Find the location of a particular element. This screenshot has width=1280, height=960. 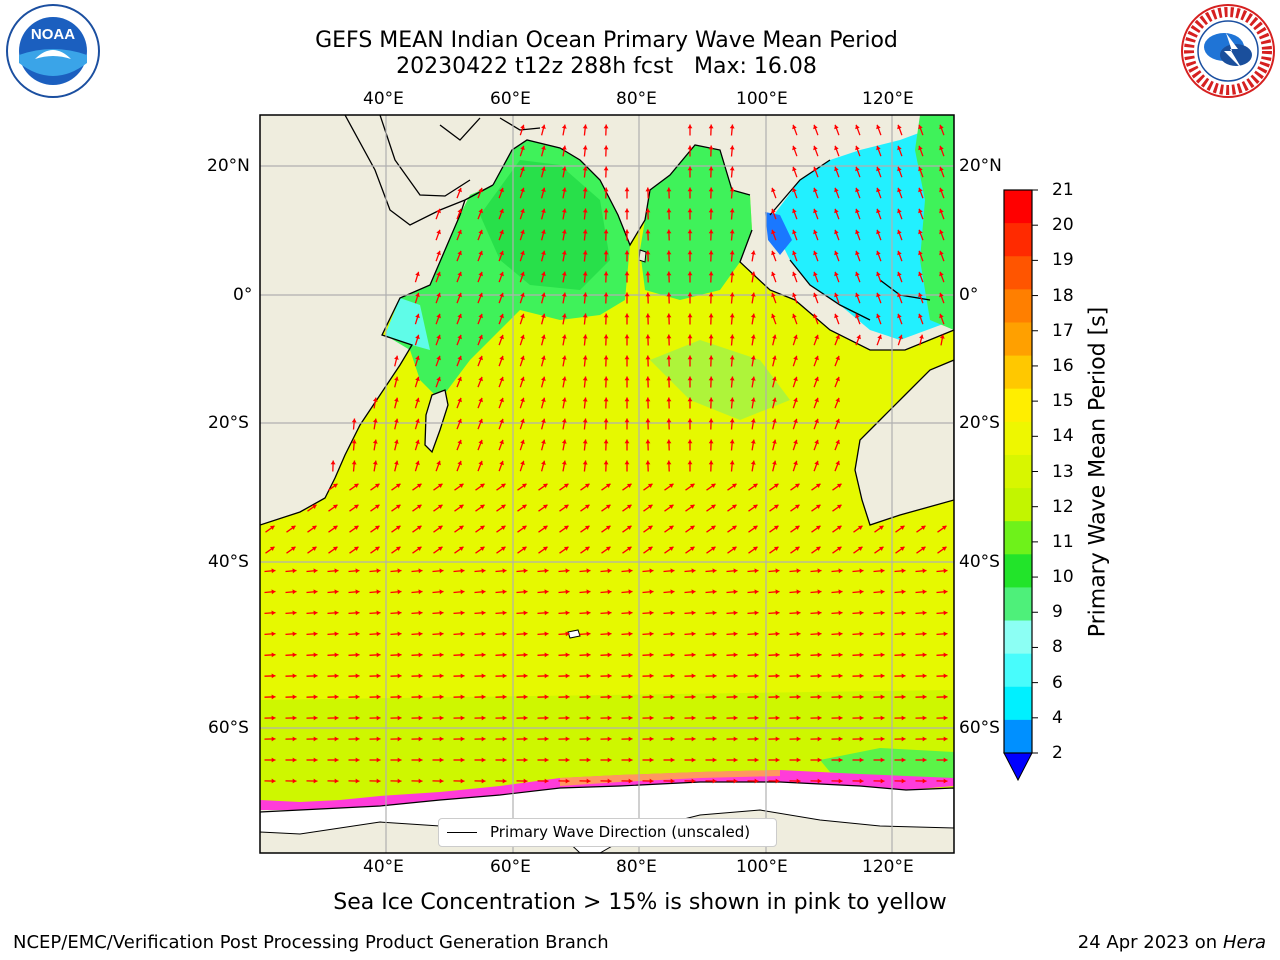

colorbar-tick-label: 4 is located at coordinates (1057, 717).